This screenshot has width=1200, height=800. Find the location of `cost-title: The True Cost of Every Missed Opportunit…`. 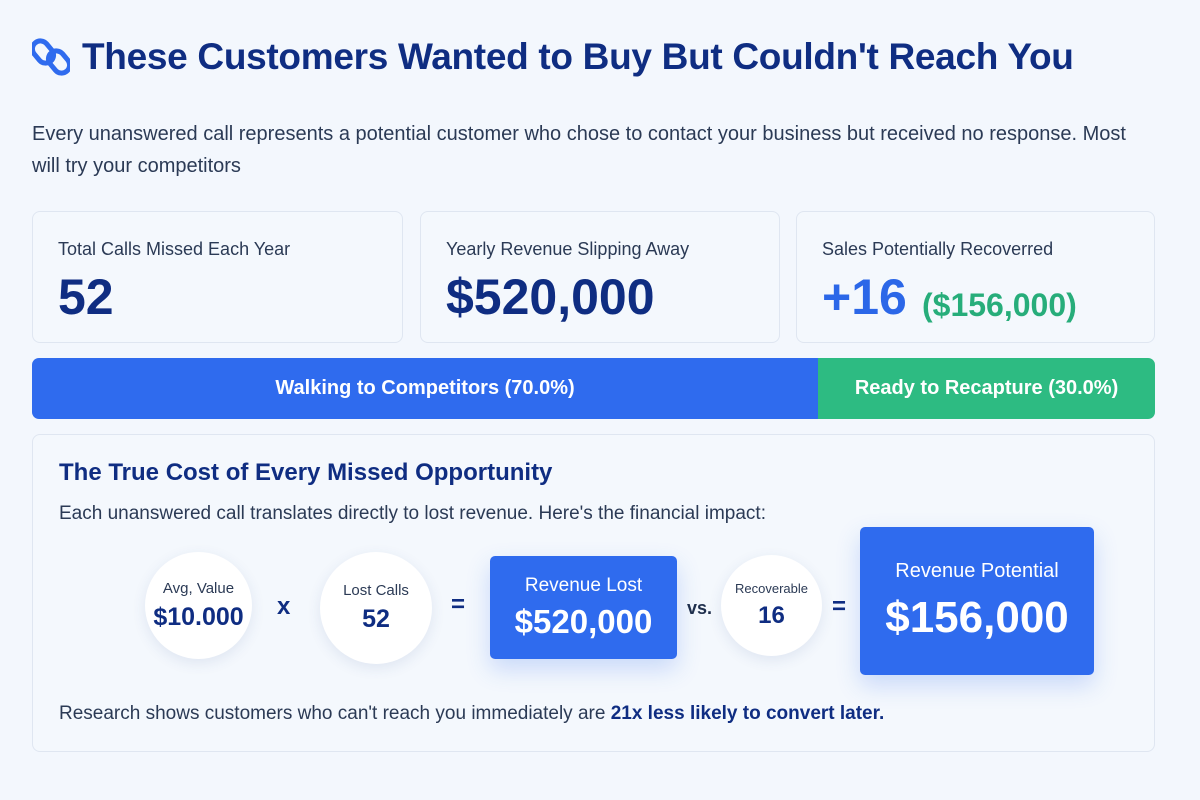

cost-title: The True Cost of Every Missed Opportunit… is located at coordinates (306, 472).